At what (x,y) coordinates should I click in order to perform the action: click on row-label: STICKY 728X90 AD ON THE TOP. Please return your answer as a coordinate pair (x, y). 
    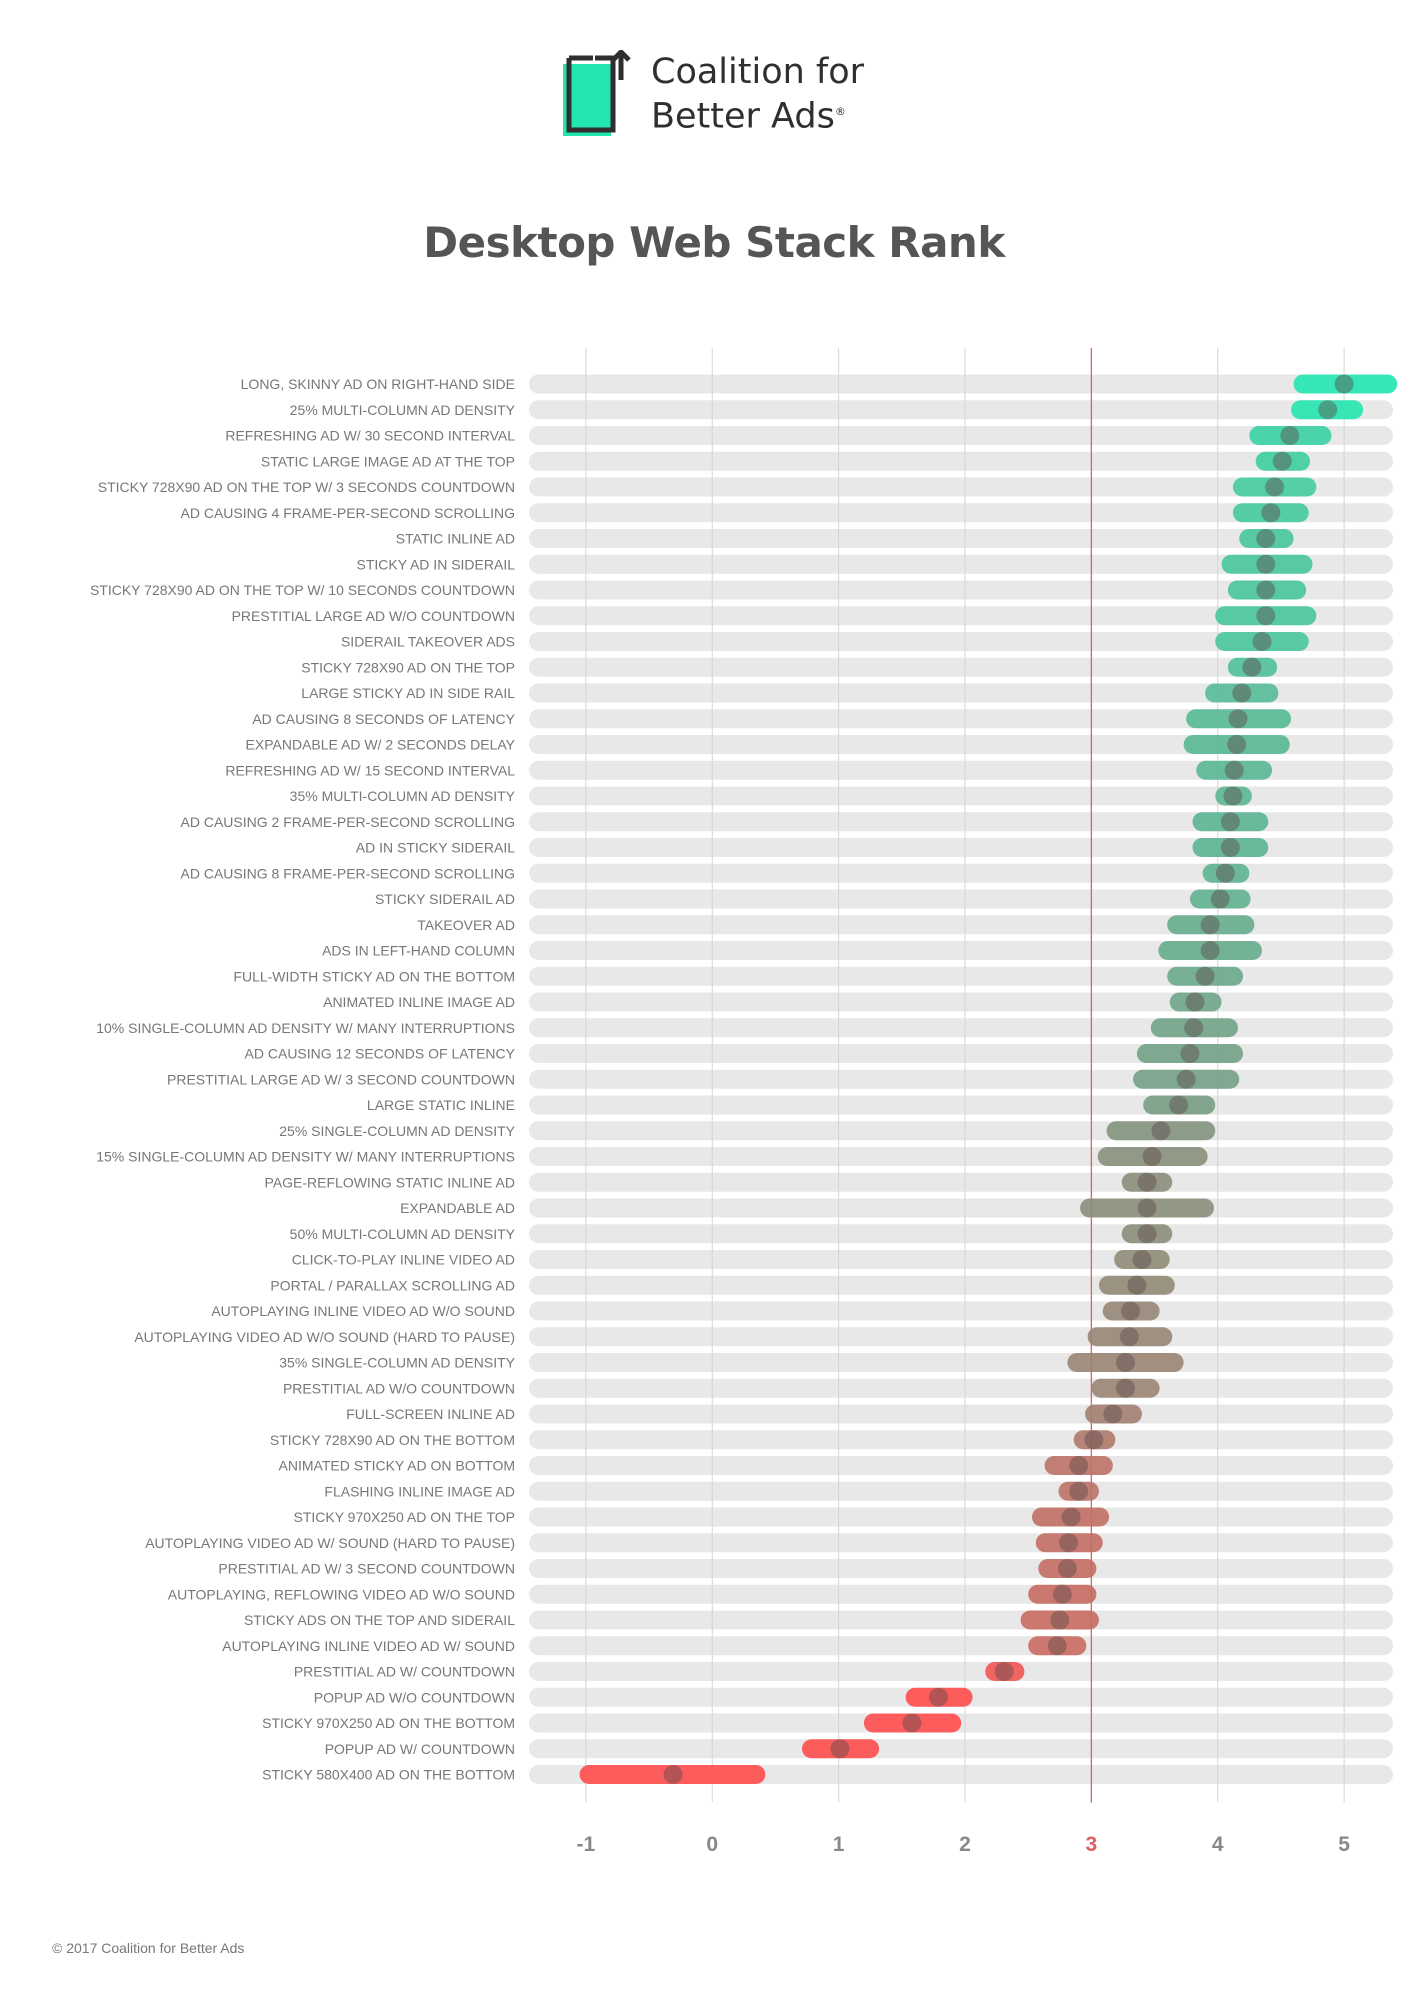
    Looking at the image, I should click on (408, 667).